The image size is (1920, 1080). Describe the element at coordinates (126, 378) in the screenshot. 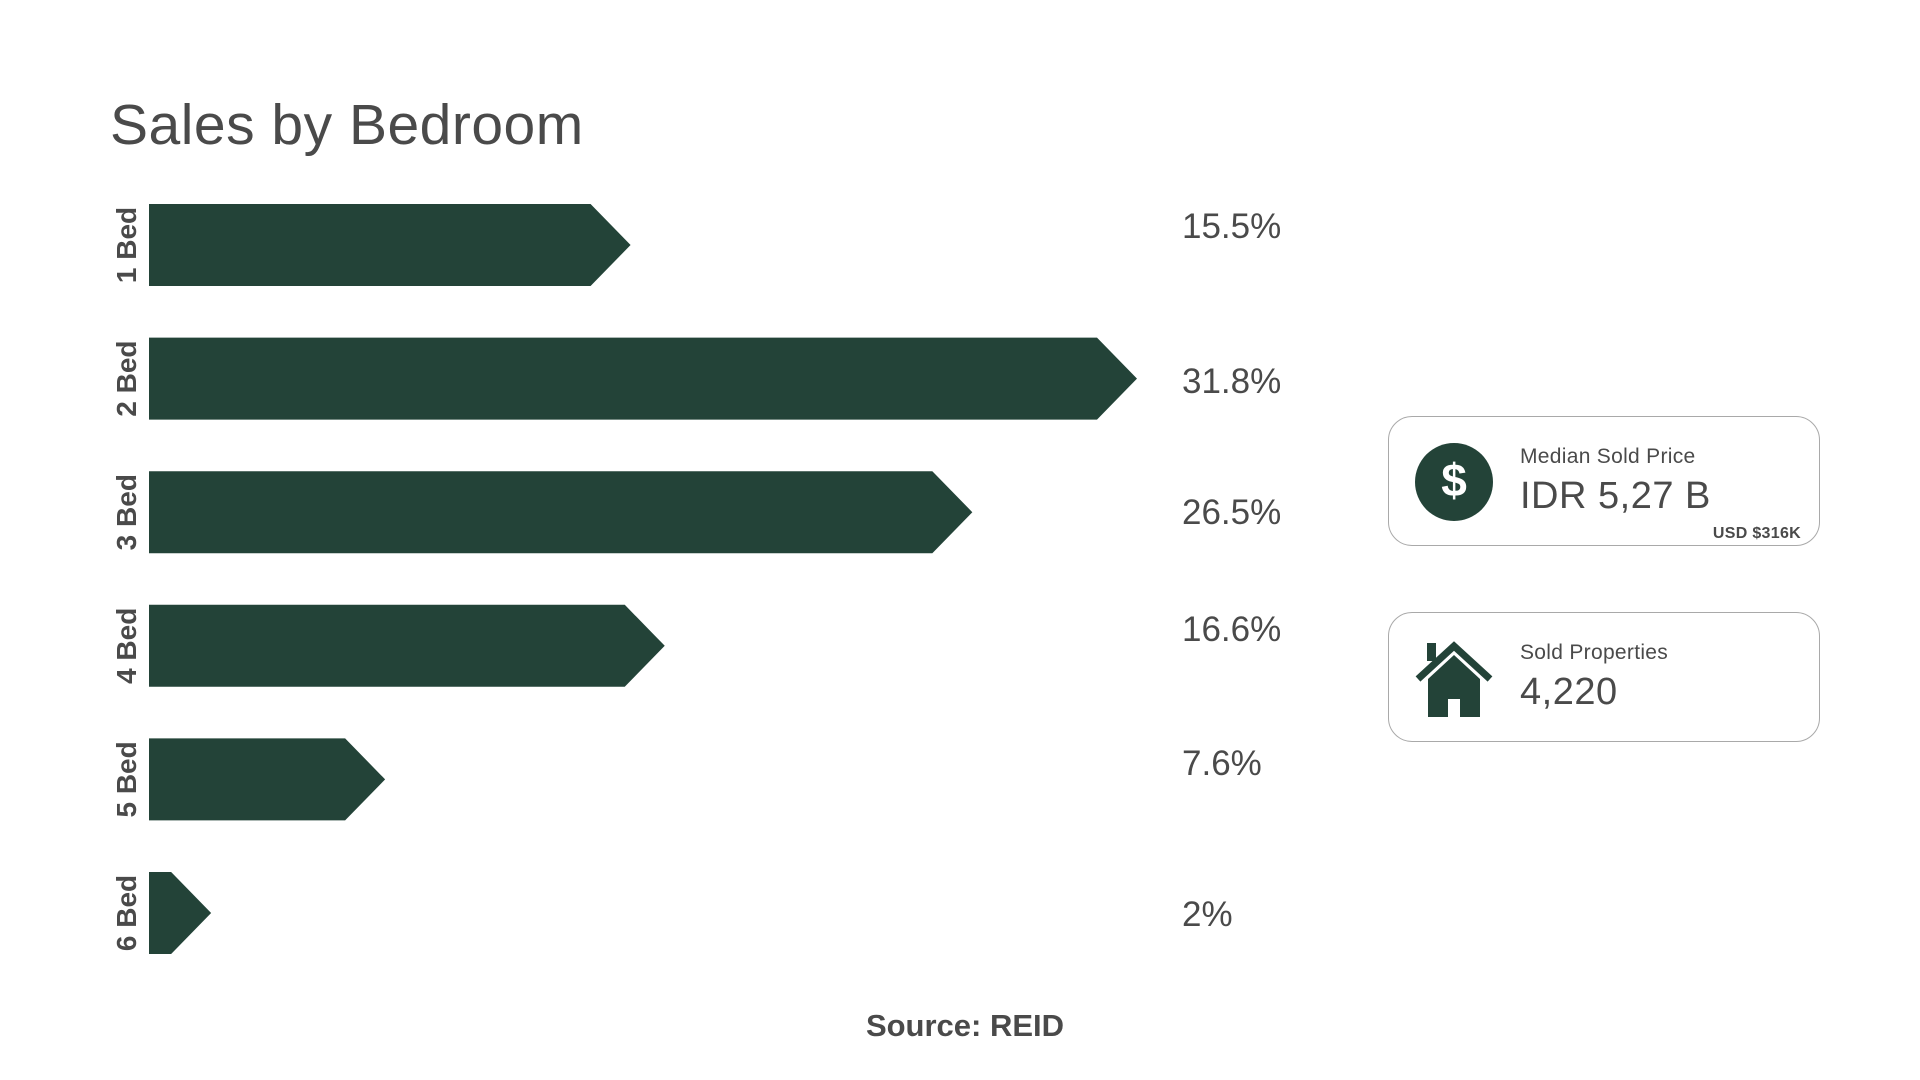

I see `category-label: 2 Bed` at that location.